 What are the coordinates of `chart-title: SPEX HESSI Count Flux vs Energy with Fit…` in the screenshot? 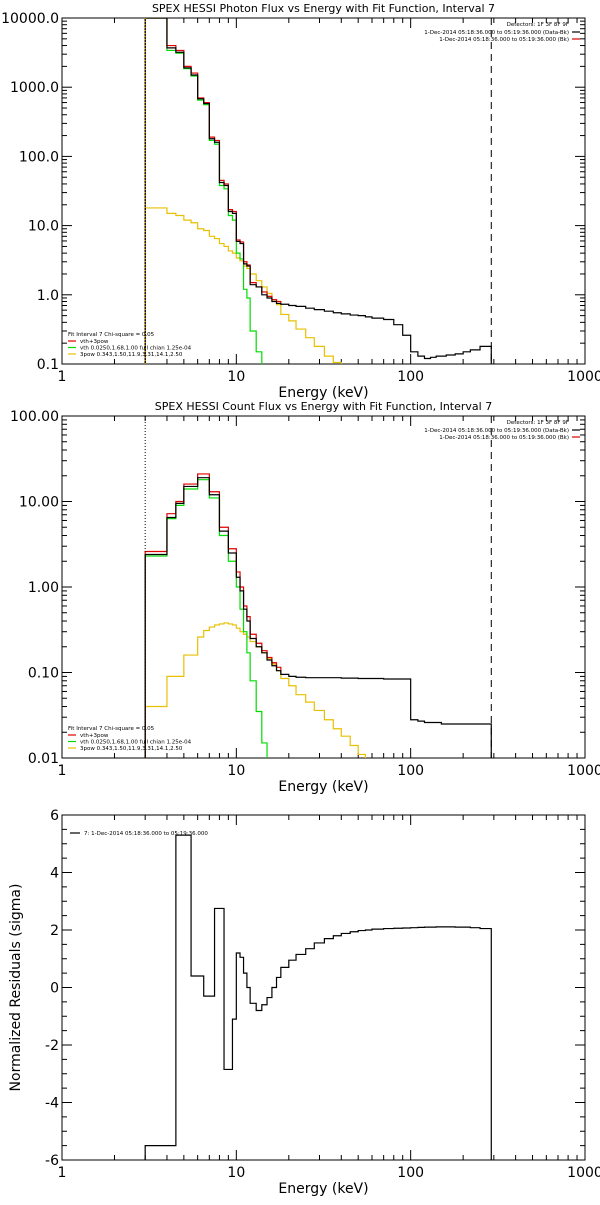 It's located at (323, 406).